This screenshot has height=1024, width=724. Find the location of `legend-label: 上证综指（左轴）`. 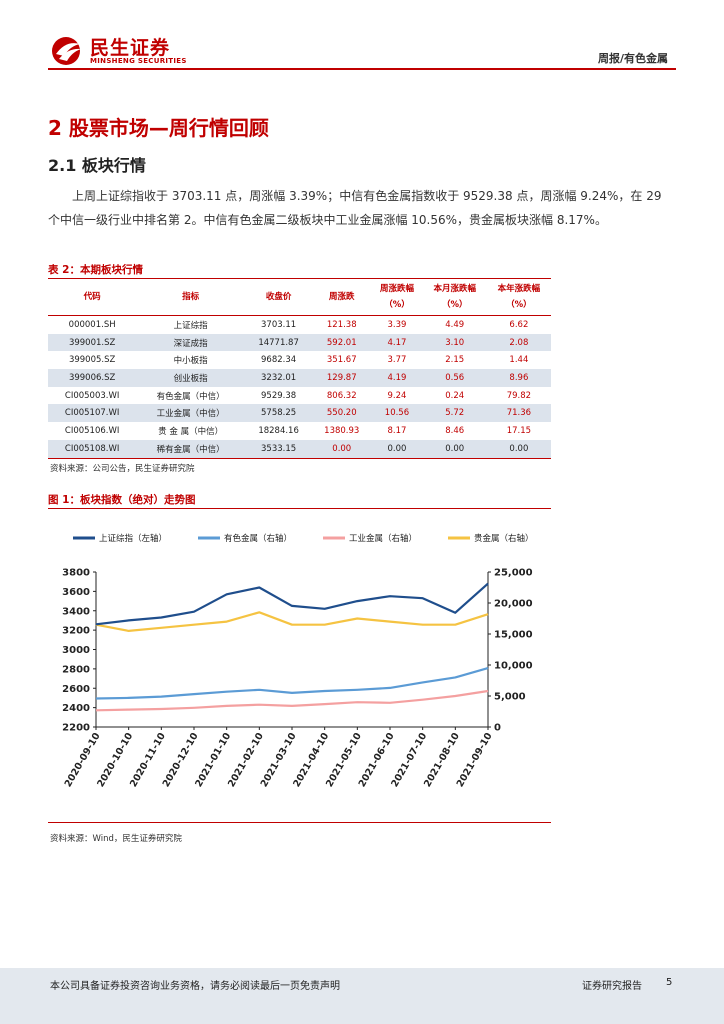

legend-label: 上证综指（左轴） is located at coordinates (133, 538).